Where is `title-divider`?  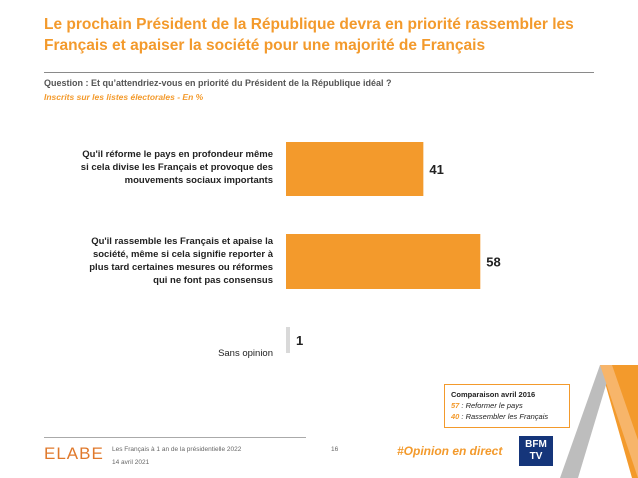 title-divider is located at coordinates (319, 72).